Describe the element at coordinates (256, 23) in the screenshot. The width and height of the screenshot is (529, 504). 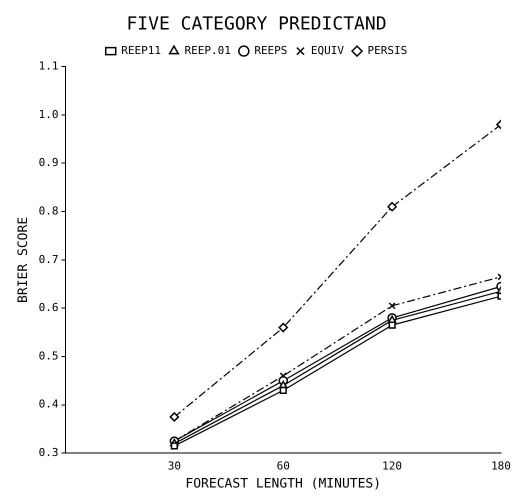
I see `chart-title: FIVE CATEGORY PREDICTAND` at that location.